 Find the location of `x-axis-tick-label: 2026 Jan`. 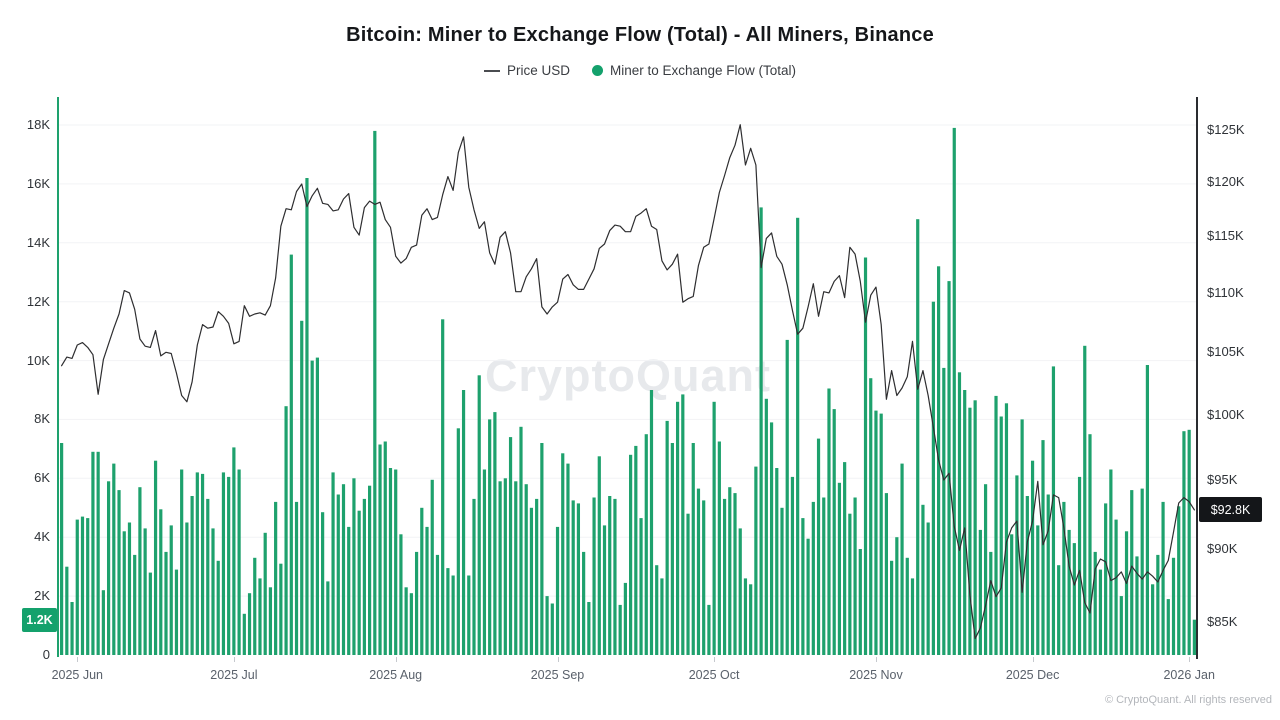

x-axis-tick-label: 2026 Jan is located at coordinates (1189, 675).